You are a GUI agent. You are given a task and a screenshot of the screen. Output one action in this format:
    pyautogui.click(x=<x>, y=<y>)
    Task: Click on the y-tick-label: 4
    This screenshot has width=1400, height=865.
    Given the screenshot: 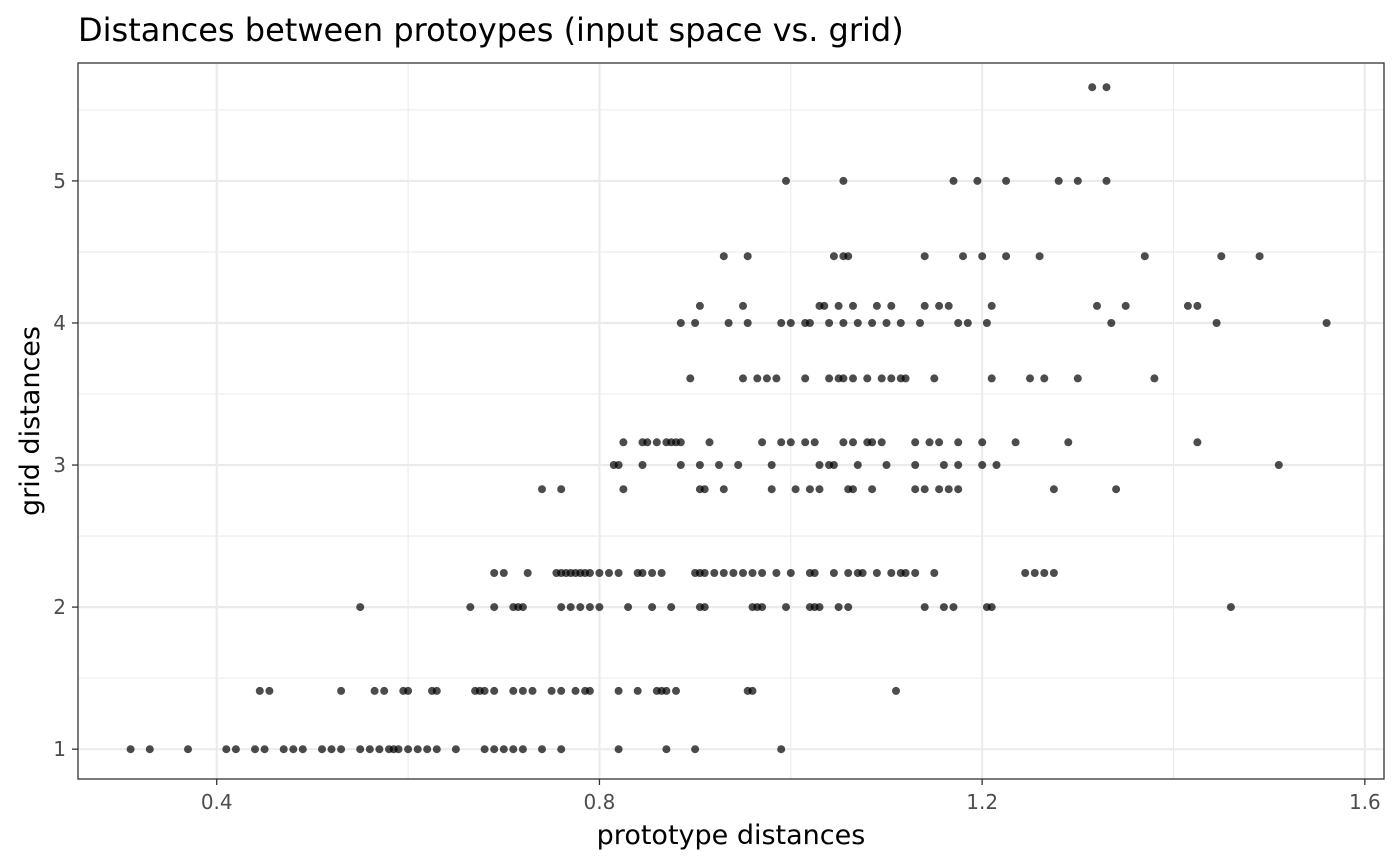 What is the action you would take?
    pyautogui.click(x=59, y=323)
    